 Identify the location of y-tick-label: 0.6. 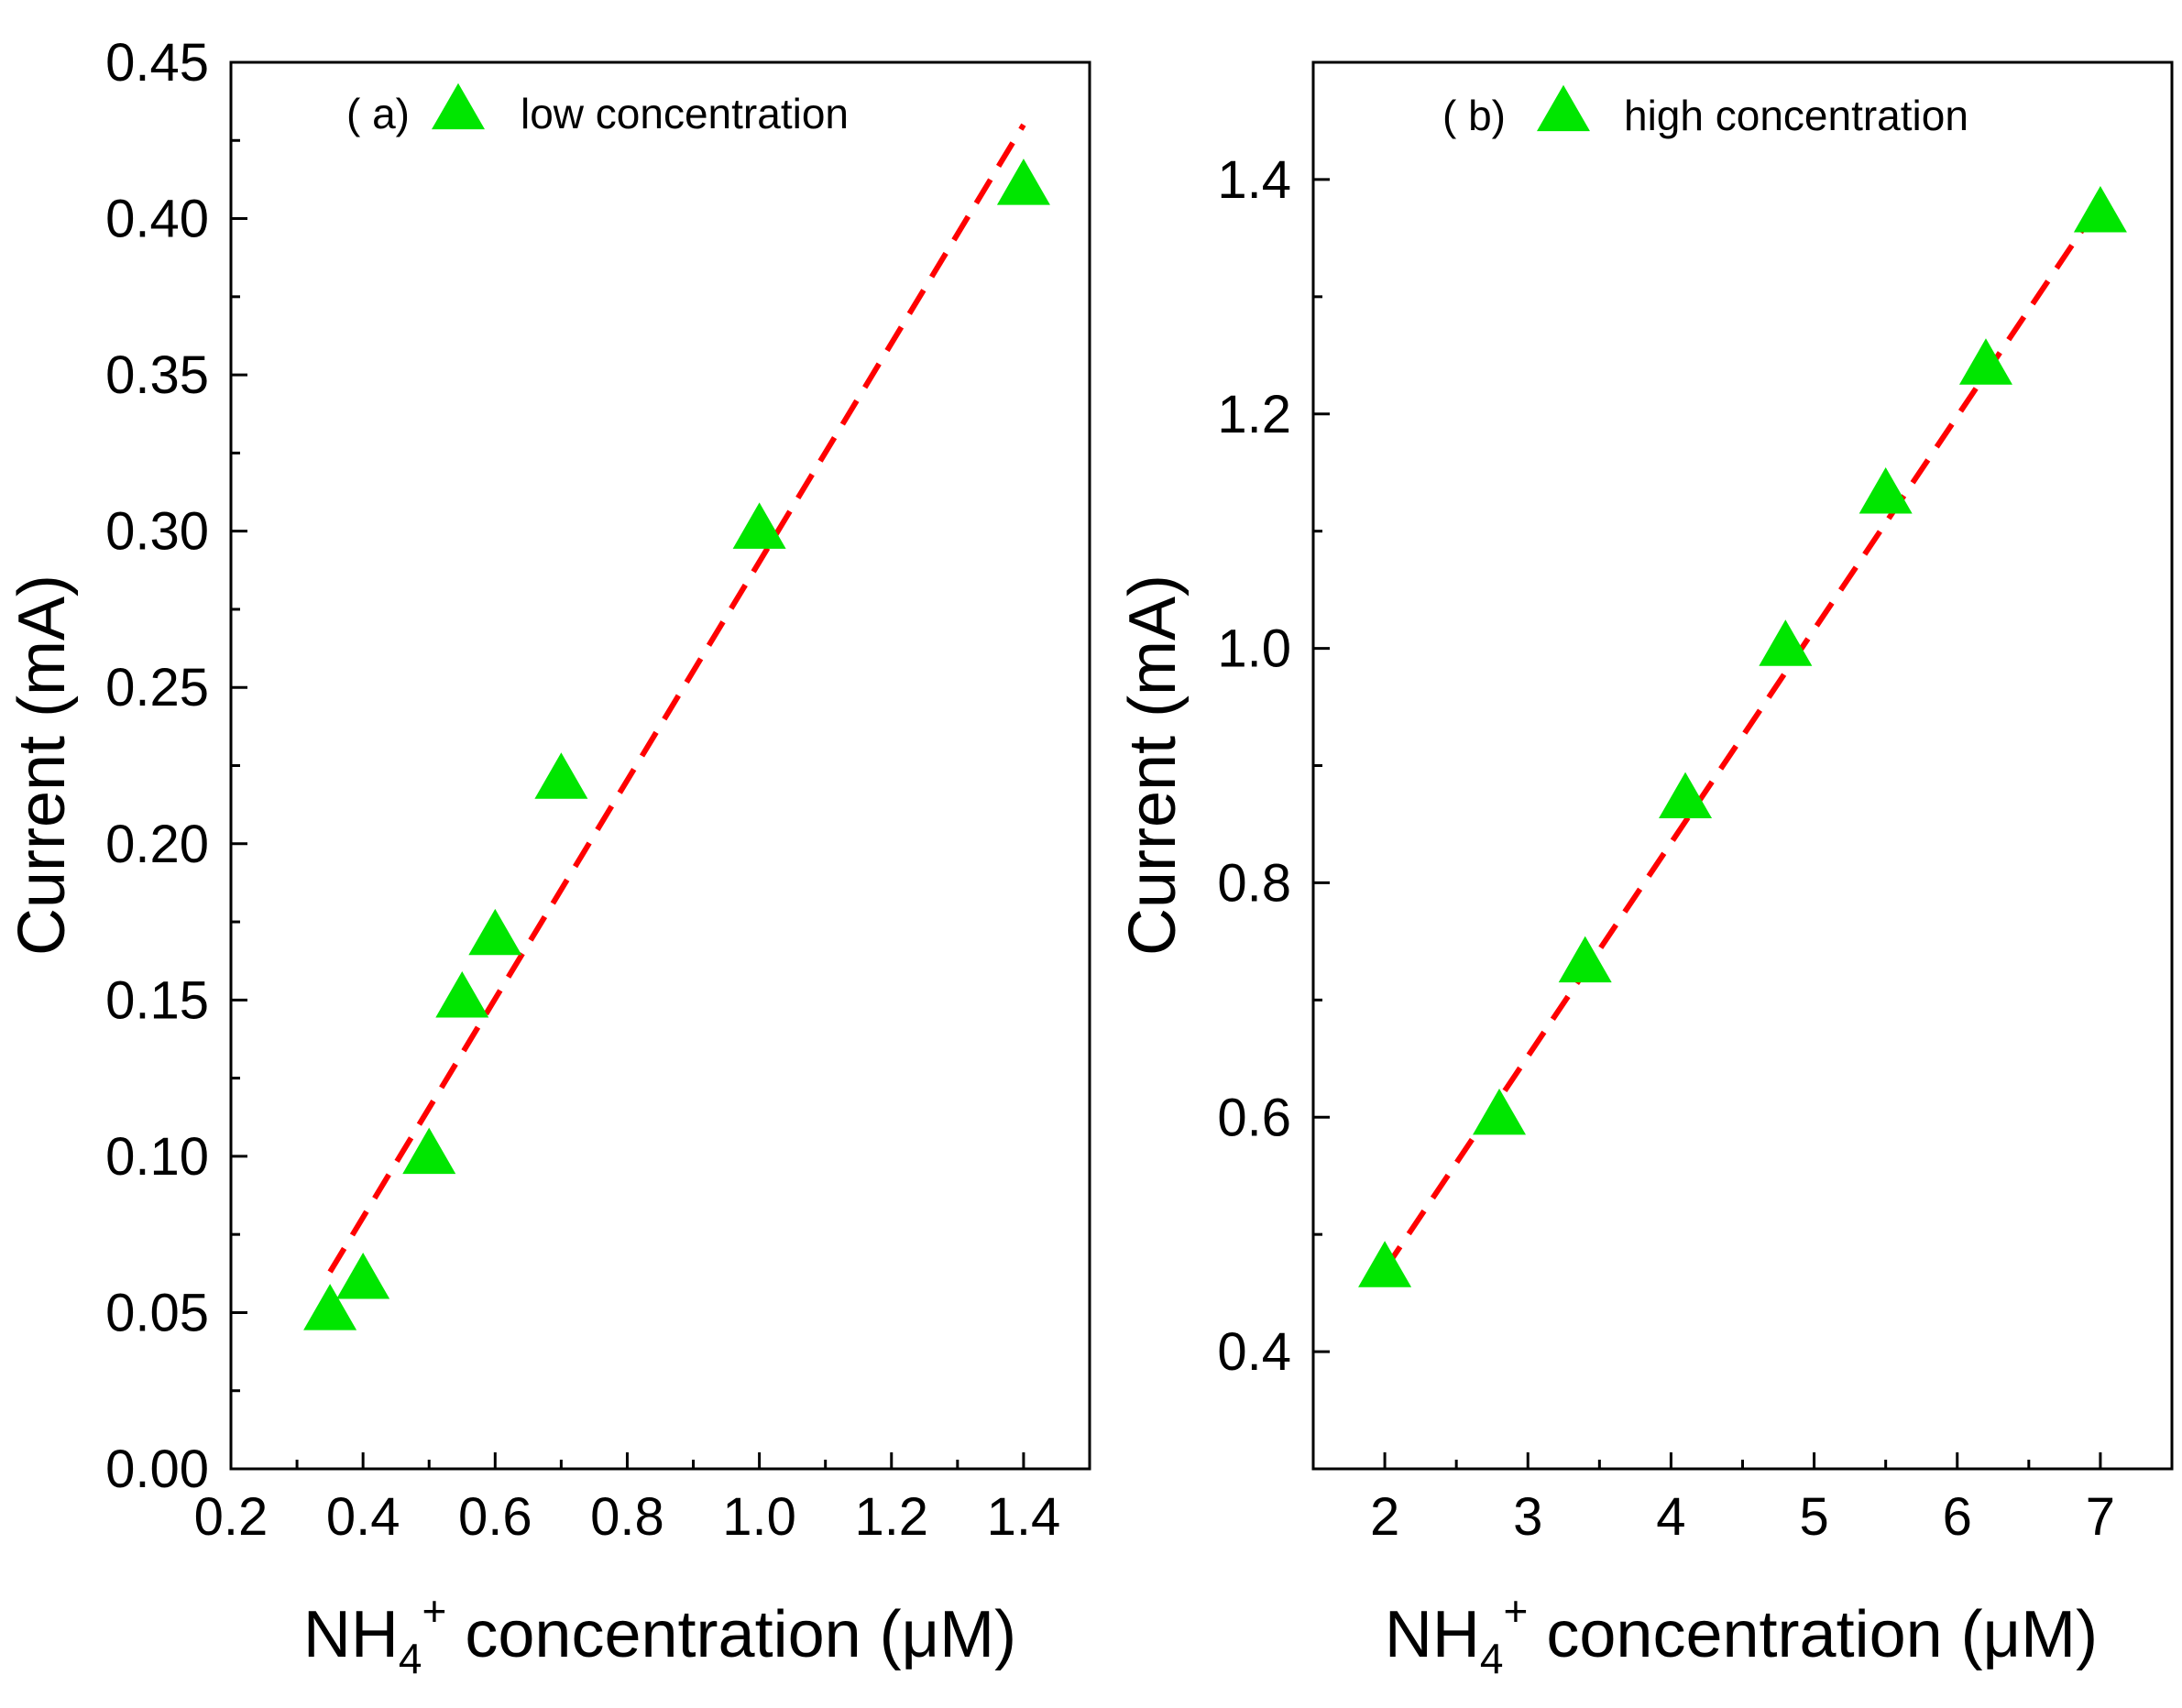
(1254, 1118).